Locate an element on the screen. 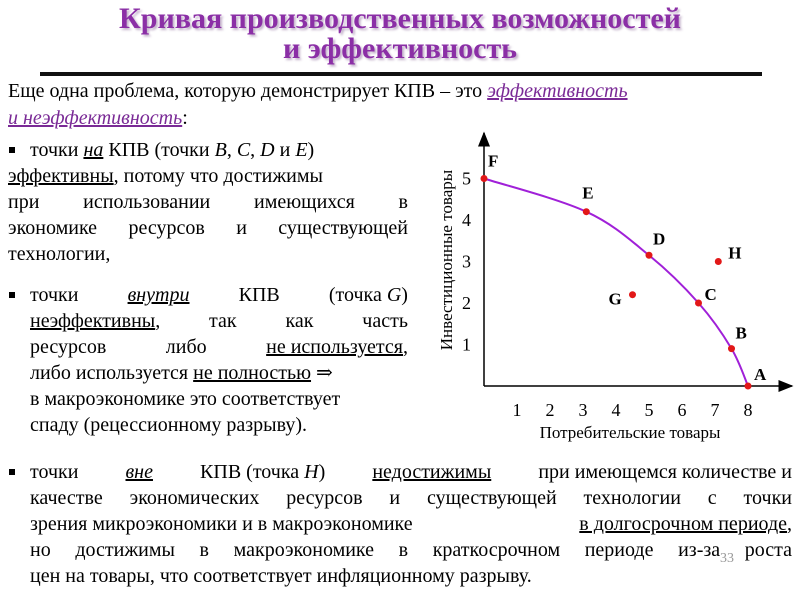 This screenshot has width=800, height=599. bullet2-line1: точки внутри КПВ (точка G) is located at coordinates (219, 295).